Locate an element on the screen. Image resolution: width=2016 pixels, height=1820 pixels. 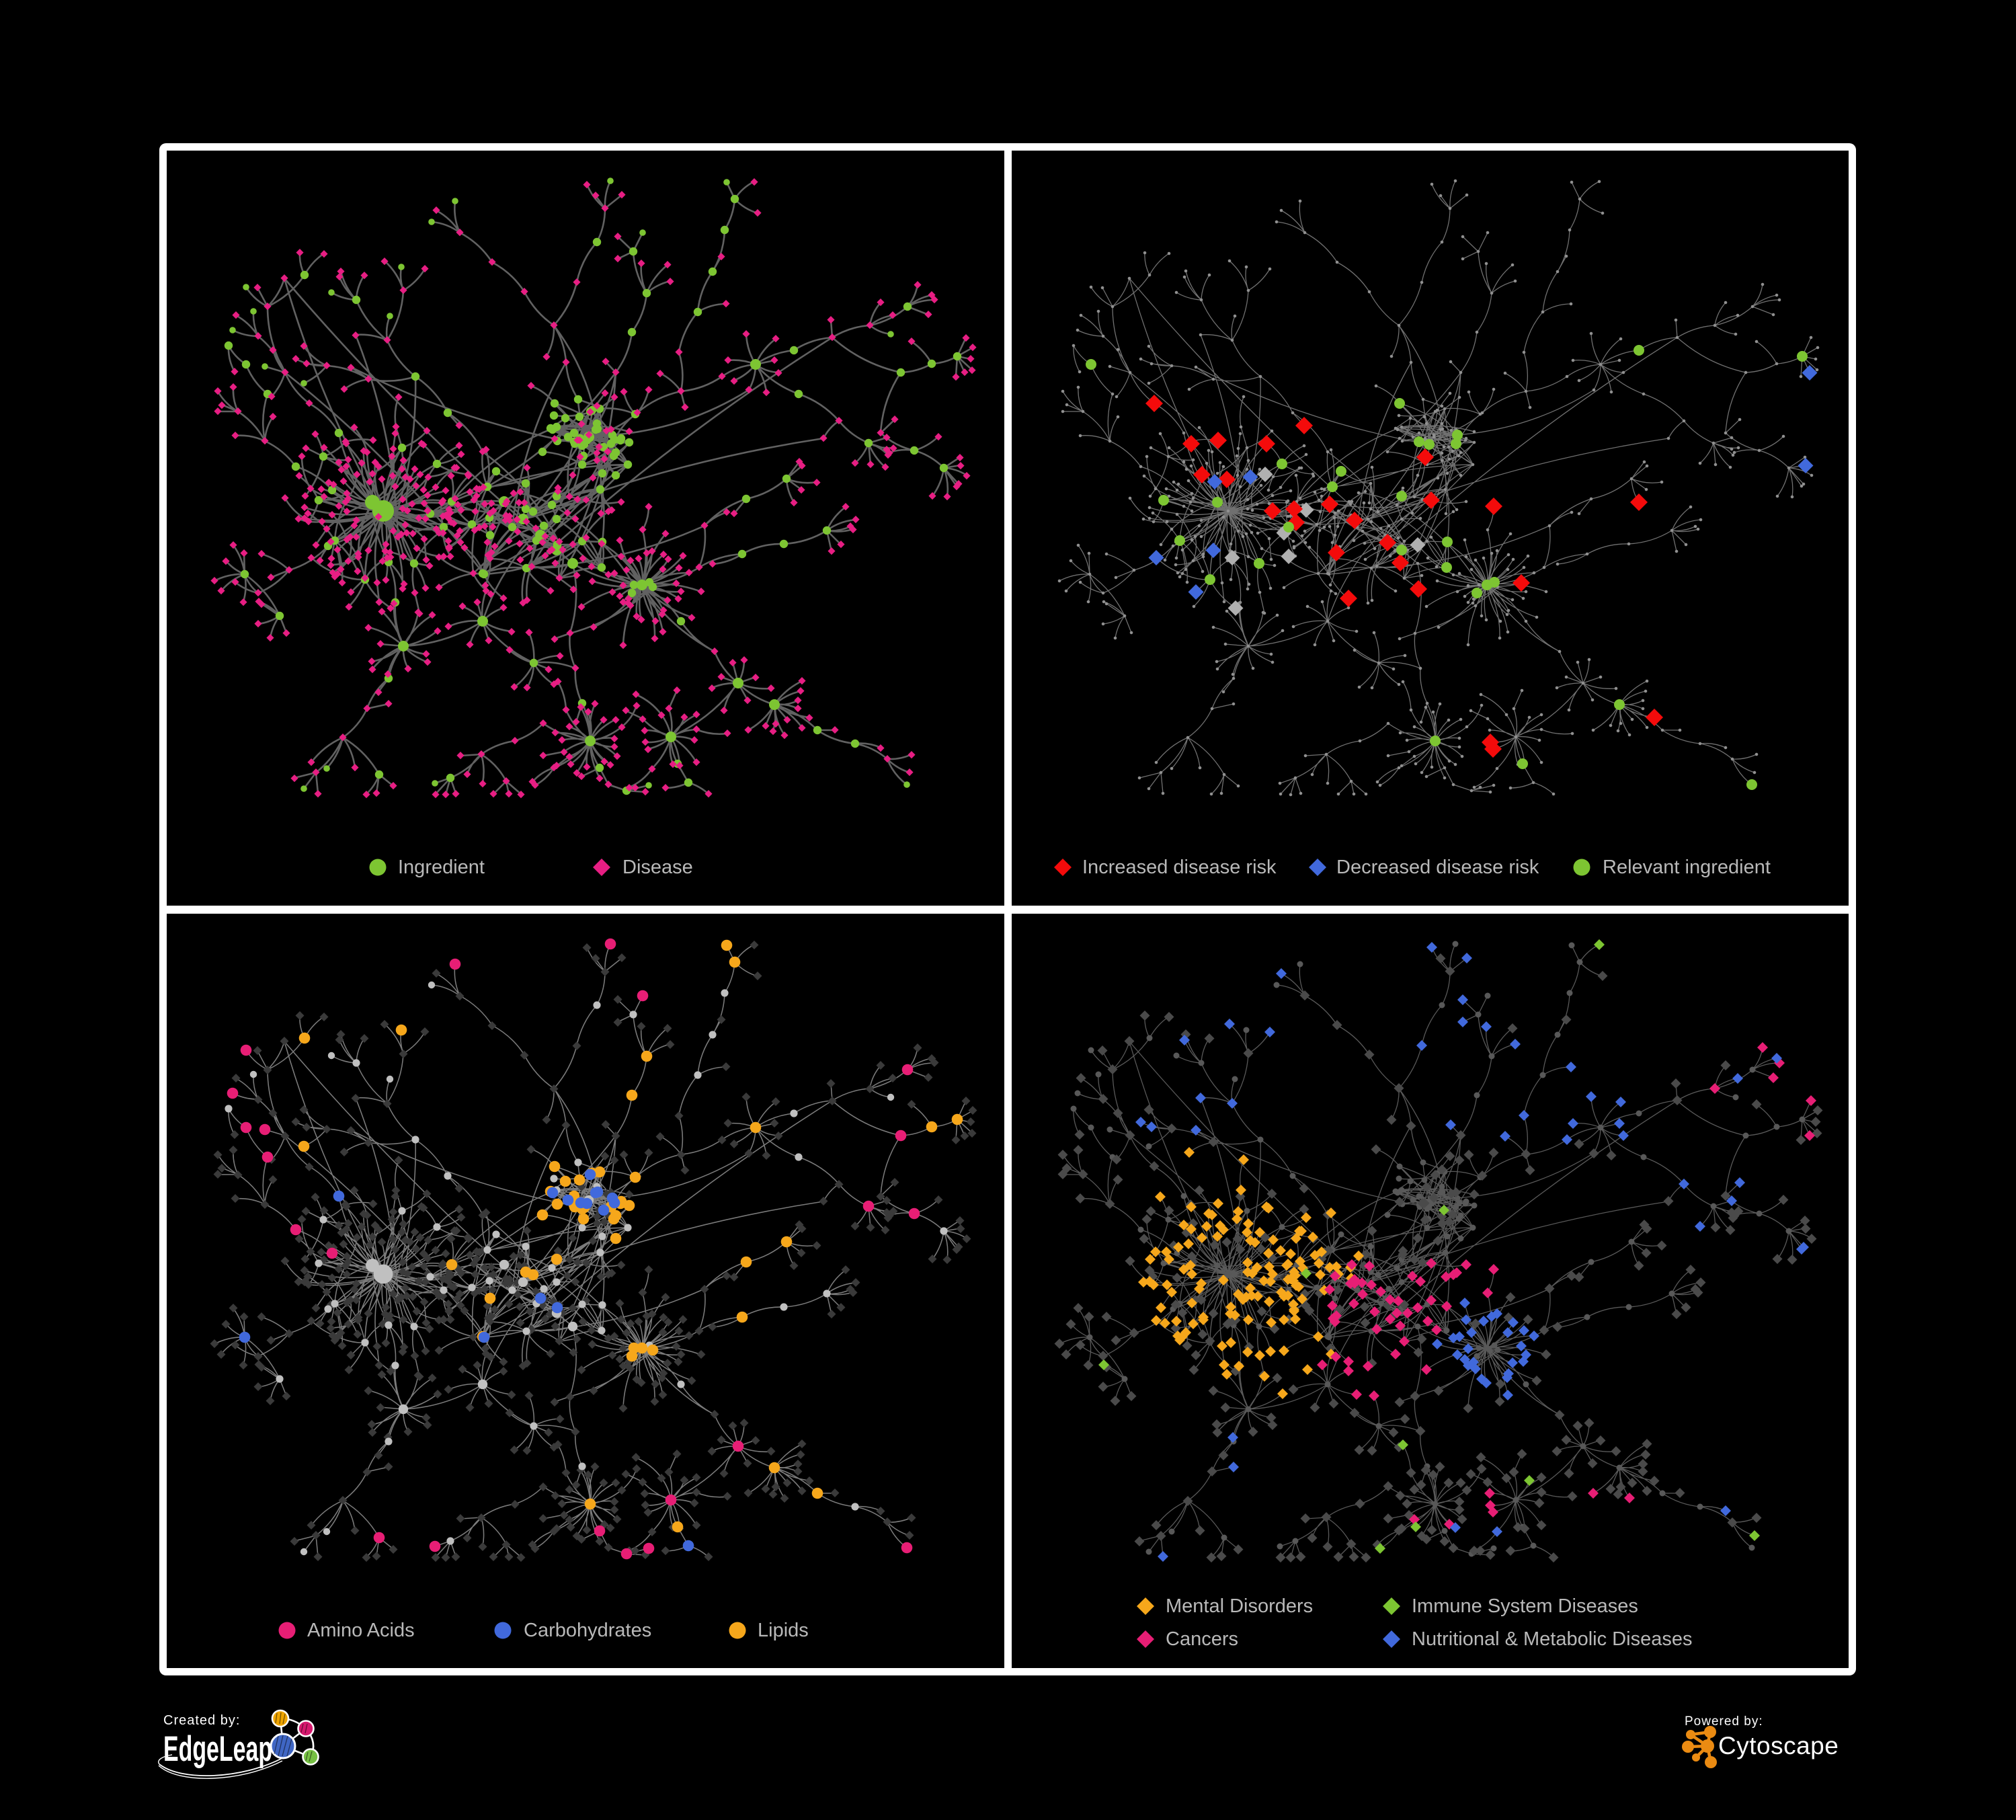
svg-text: Cytoscape is located at coordinates (1778, 1745).